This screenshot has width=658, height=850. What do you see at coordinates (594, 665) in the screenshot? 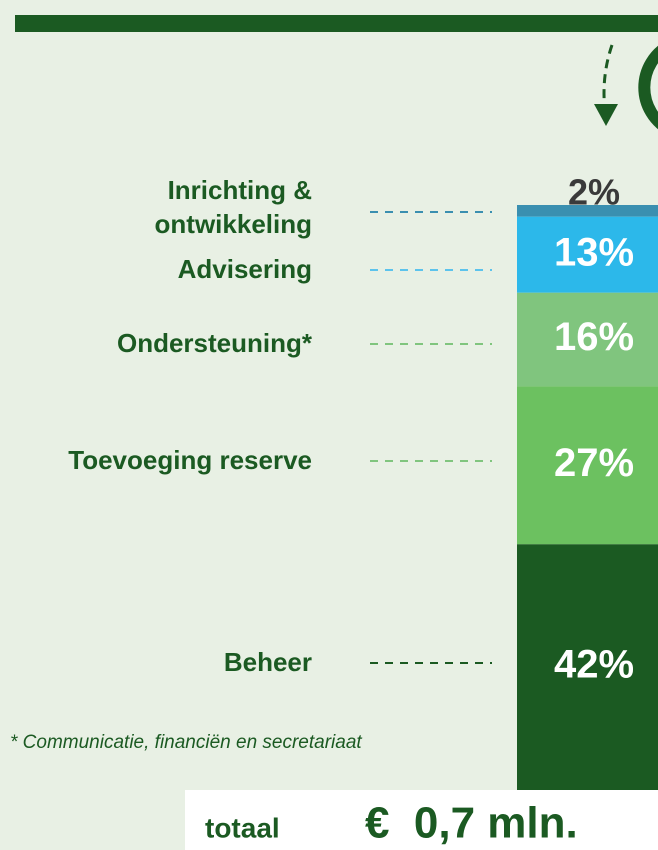
I see `value-label: 42%` at bounding box center [594, 665].